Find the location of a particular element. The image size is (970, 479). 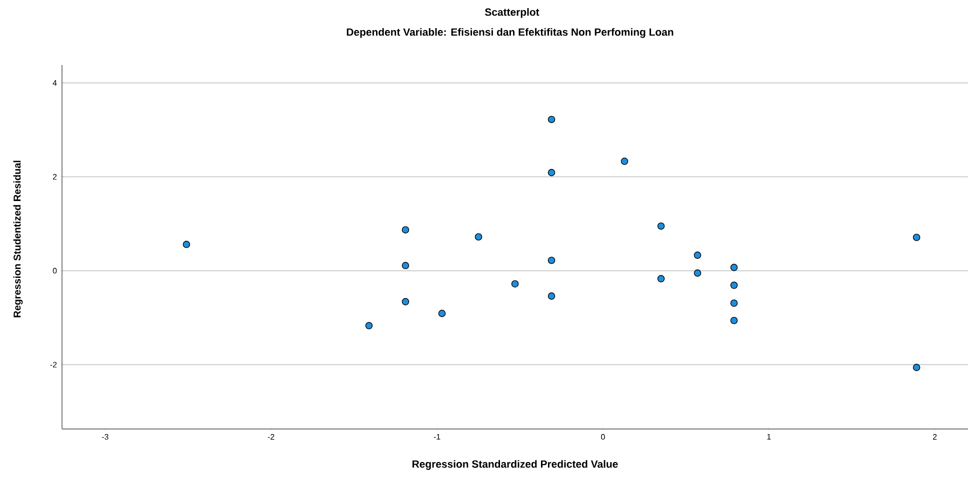

chart-title: Scatterplot is located at coordinates (512, 13).